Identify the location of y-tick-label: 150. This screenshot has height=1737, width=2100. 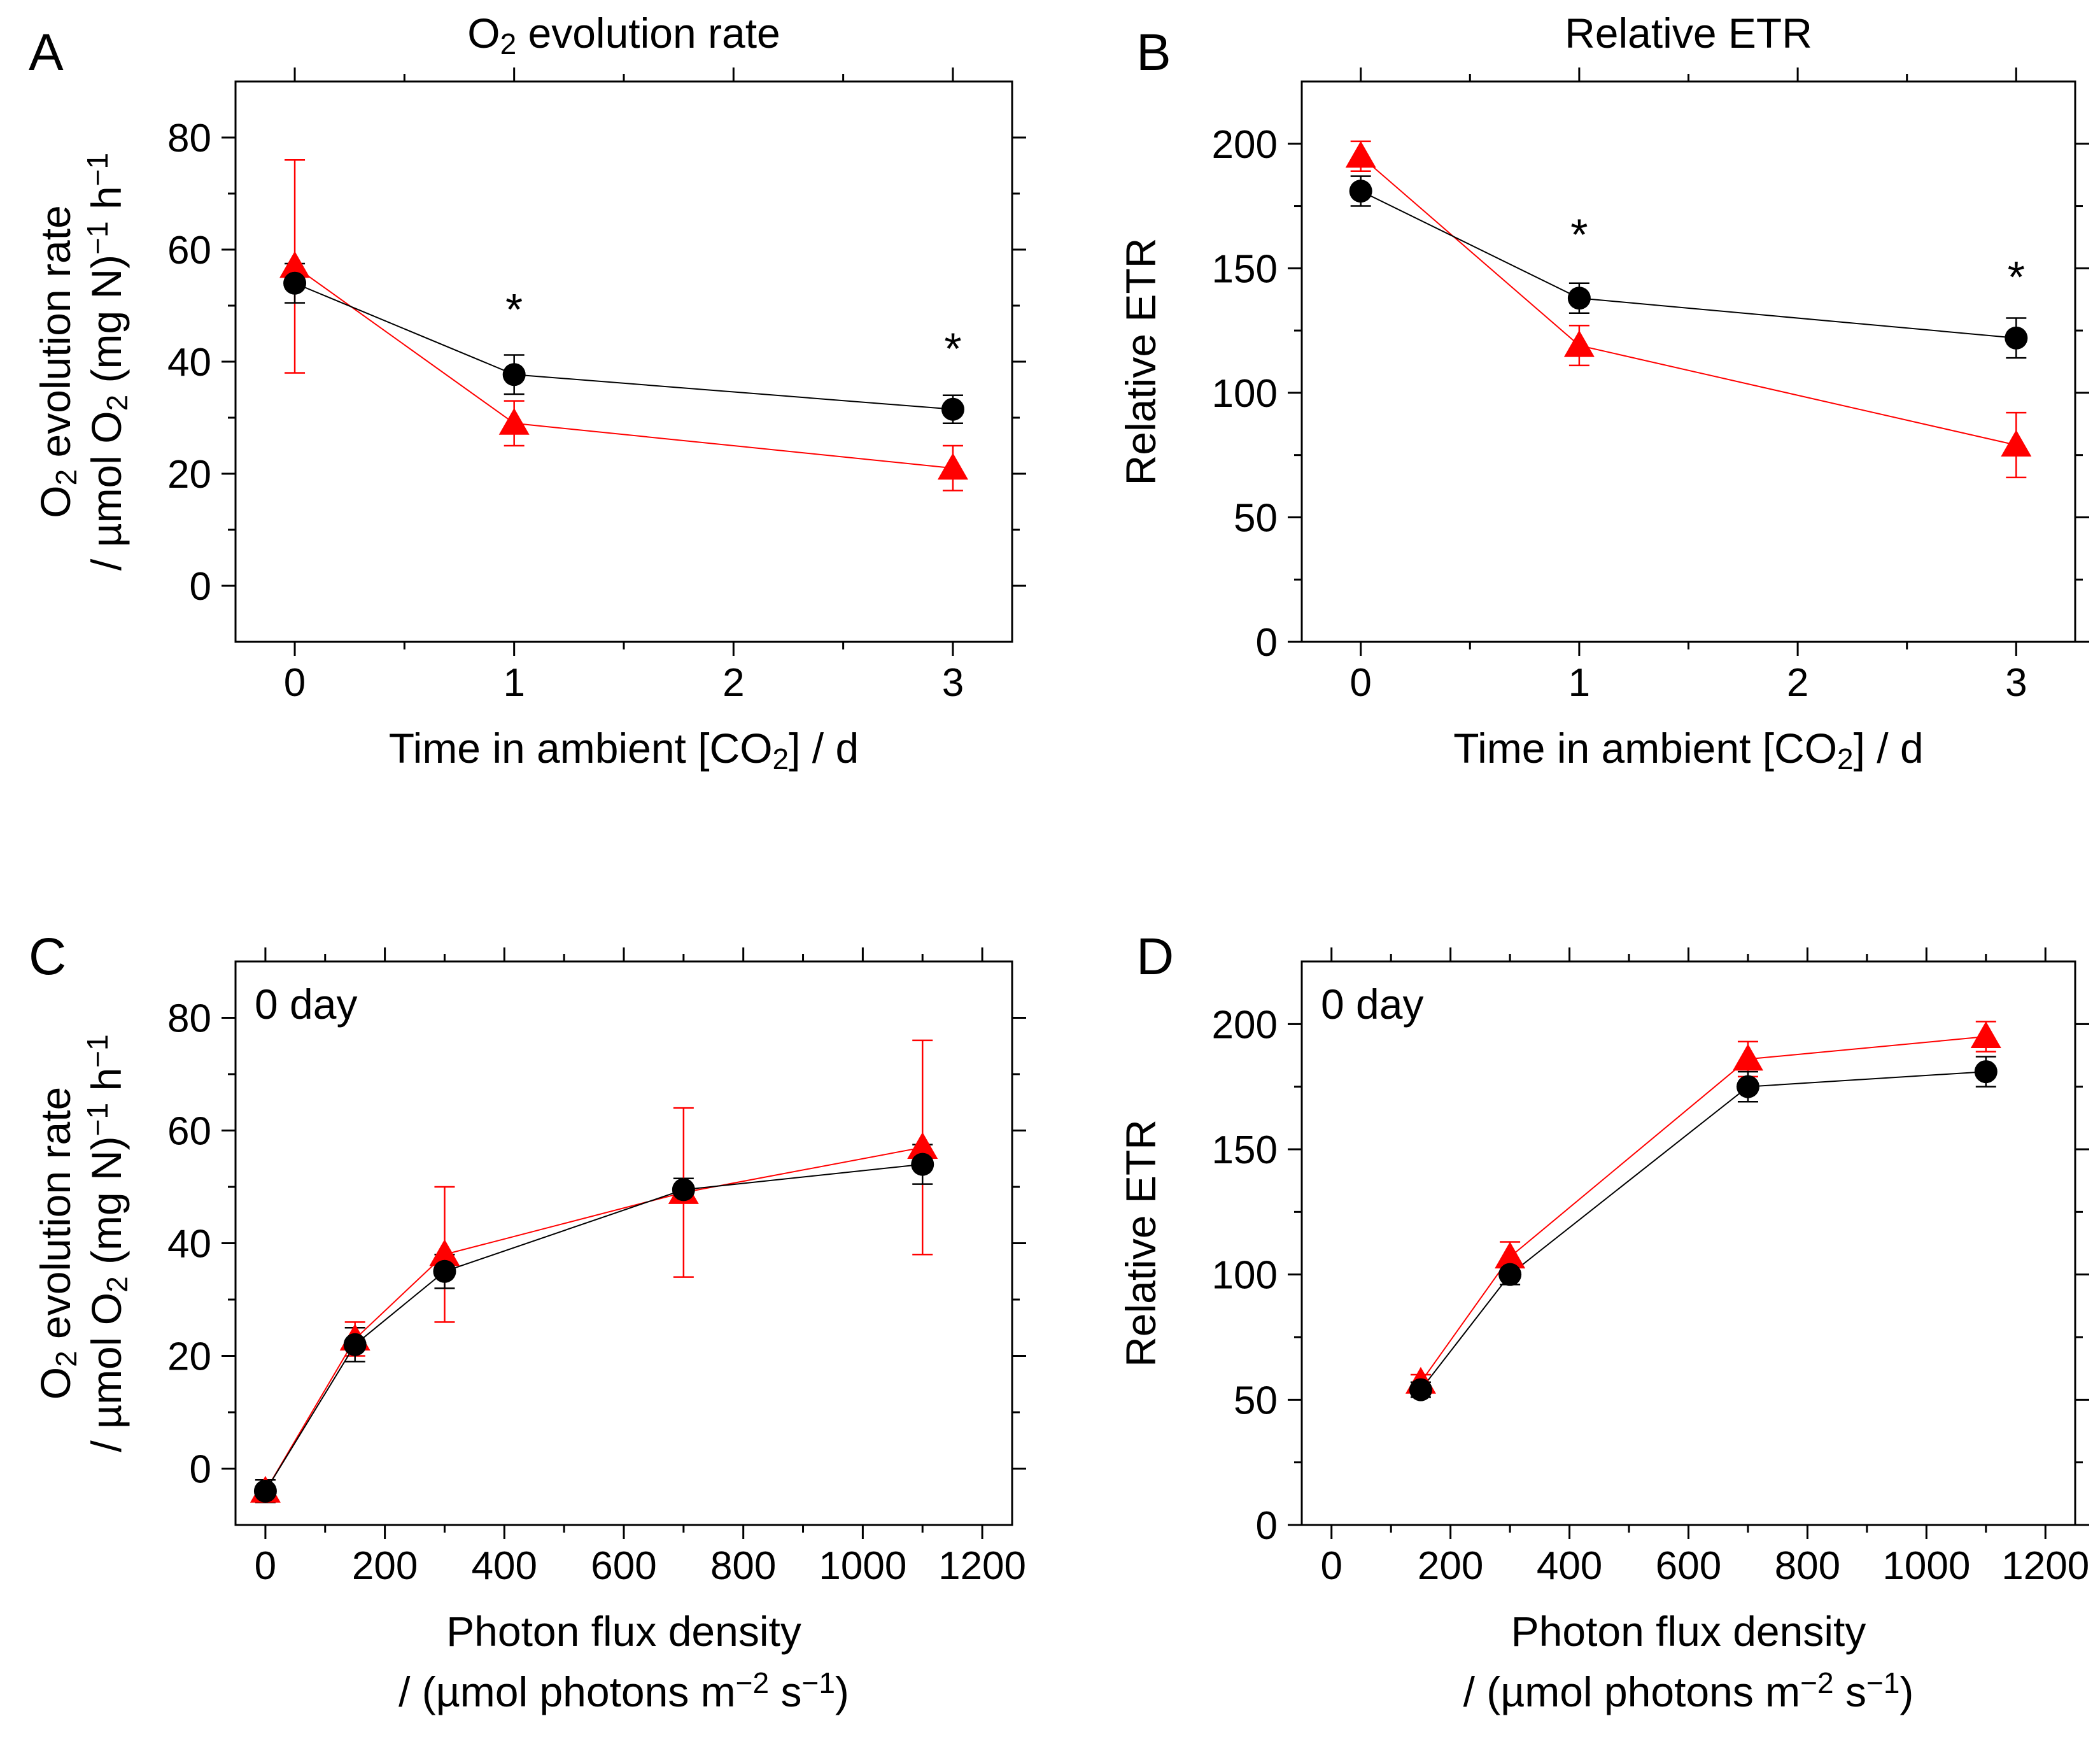
(1245, 1150).